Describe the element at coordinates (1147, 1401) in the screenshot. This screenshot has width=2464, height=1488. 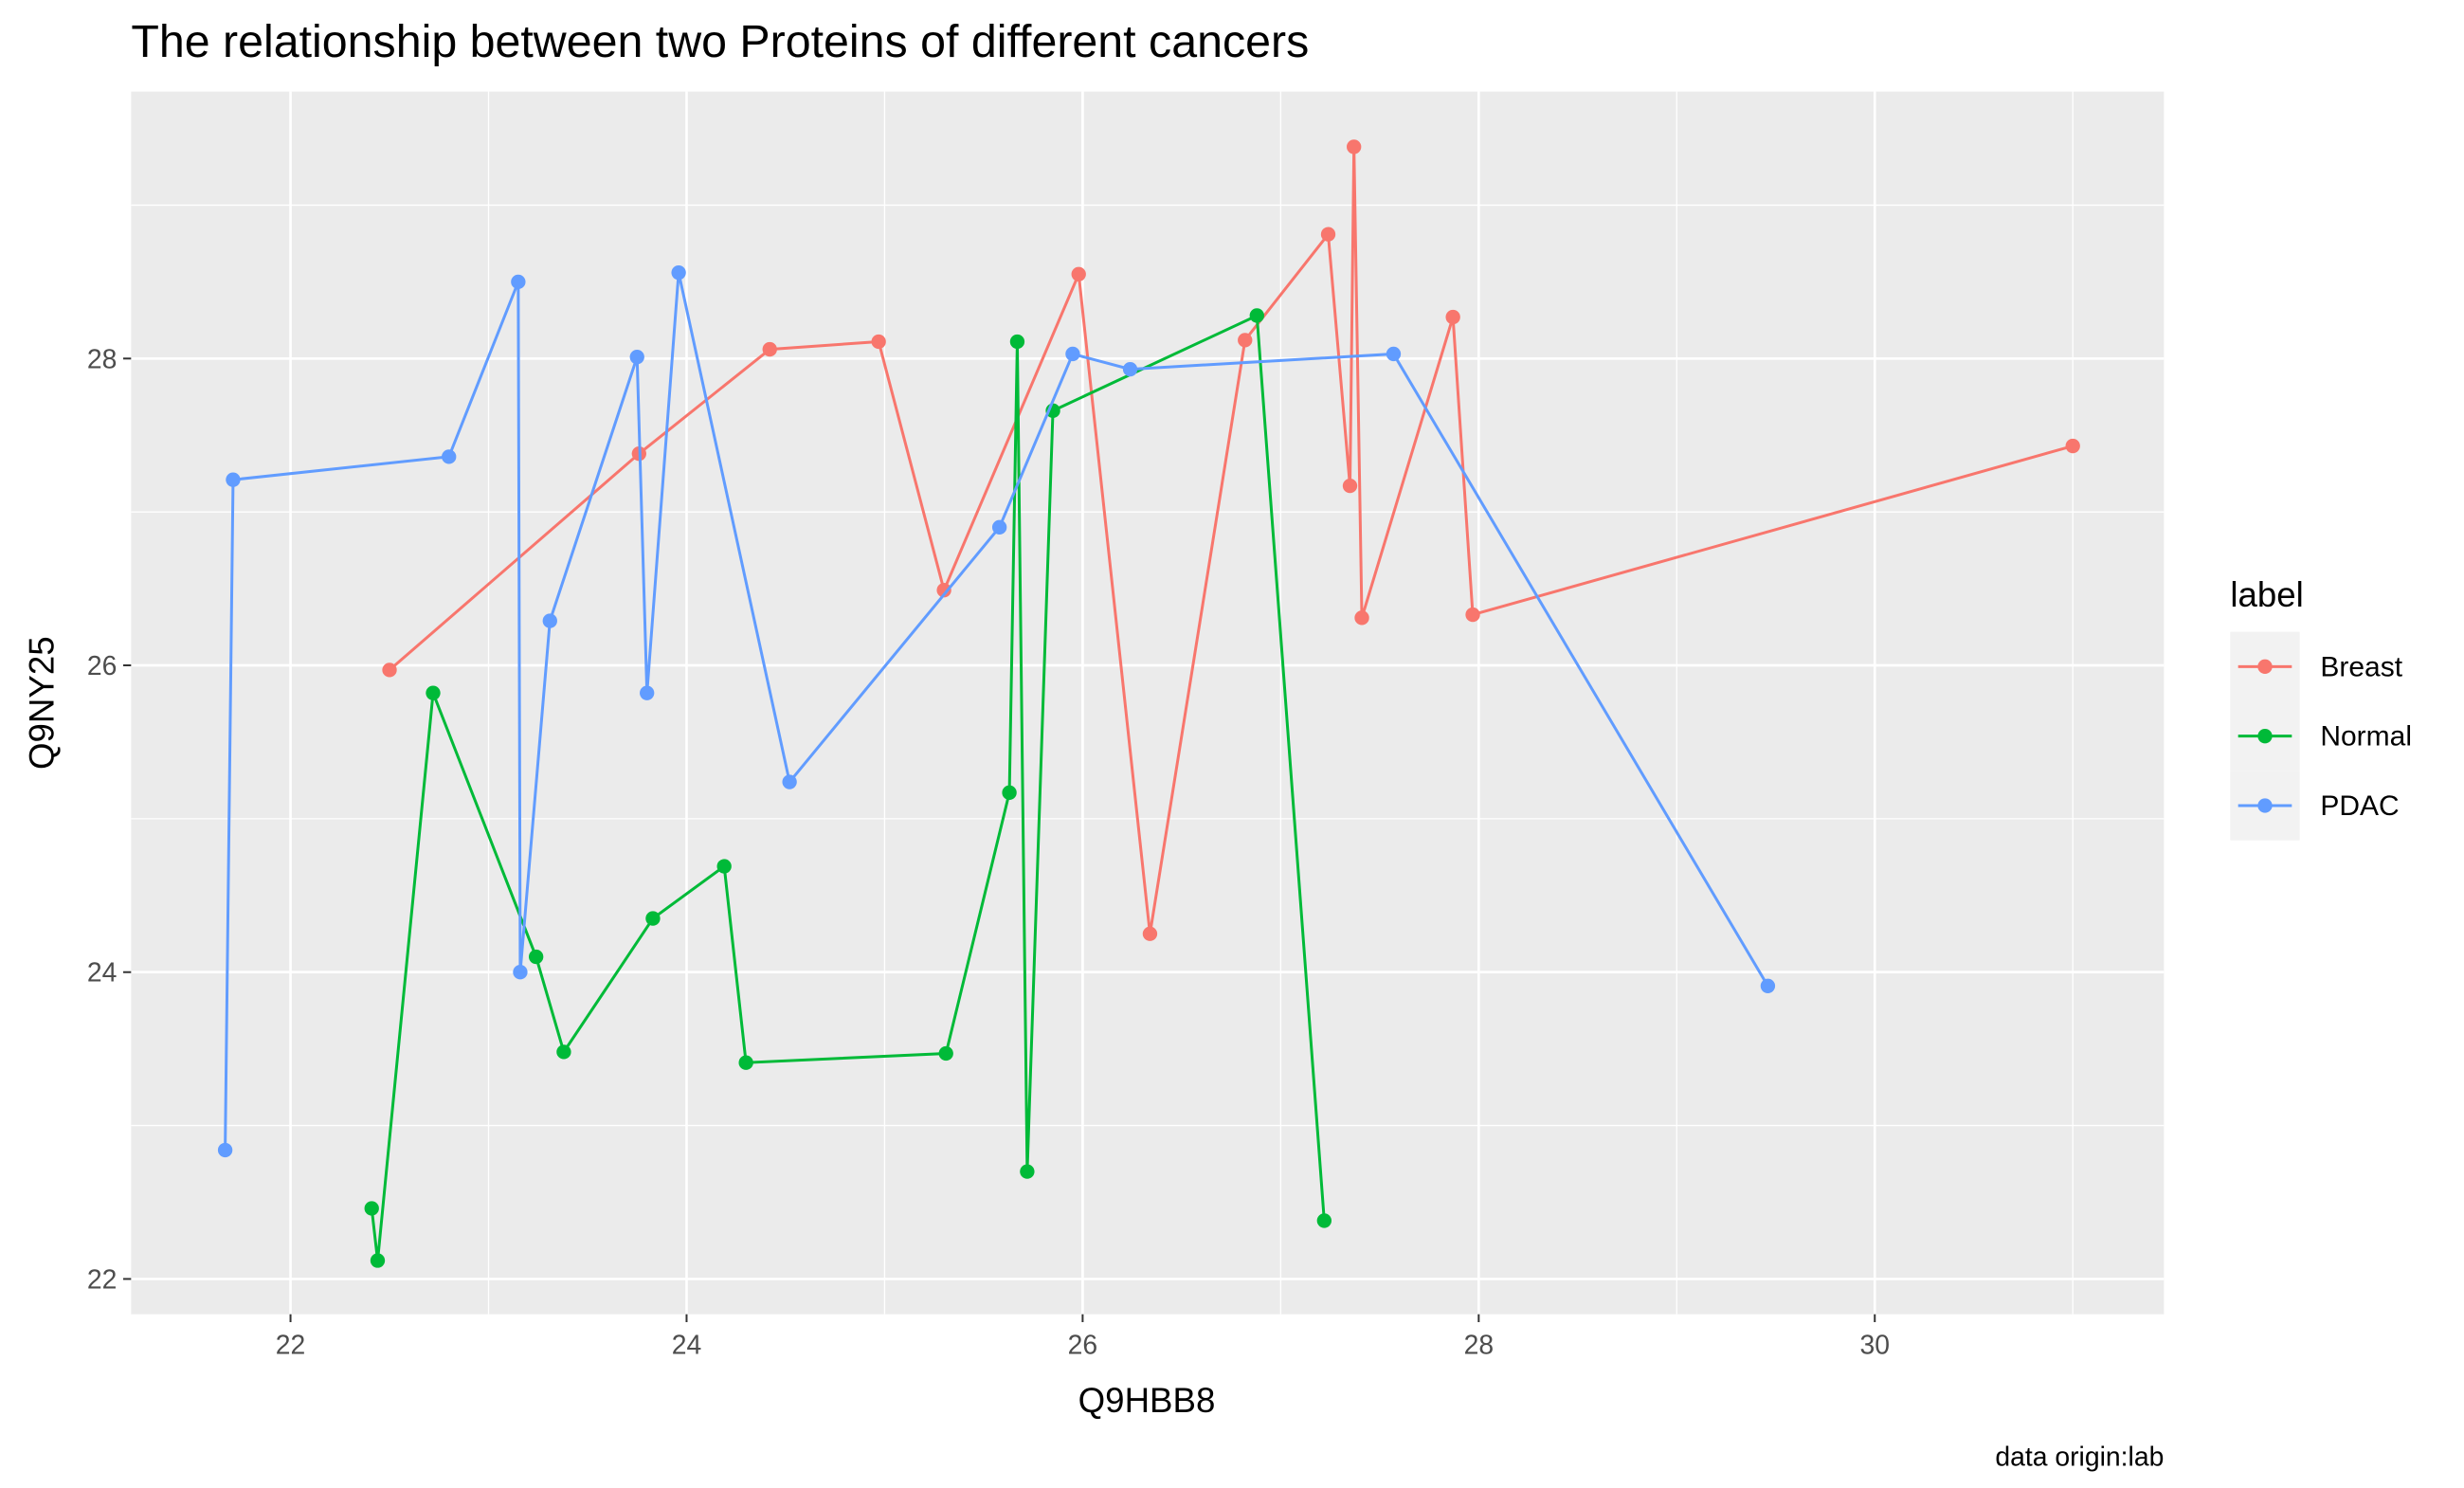
I see `x-axis-title: Q9HBB8` at that location.